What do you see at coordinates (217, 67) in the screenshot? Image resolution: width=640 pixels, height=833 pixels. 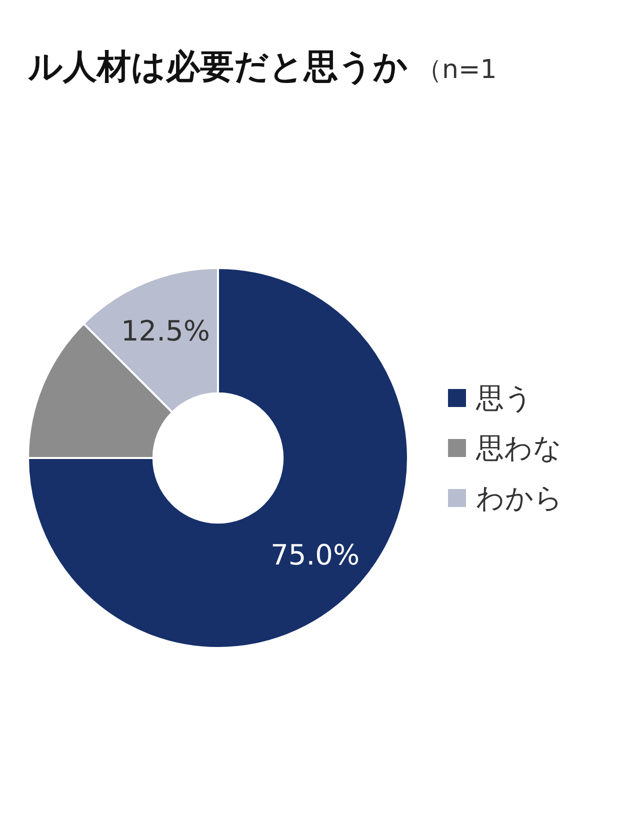 I see `chart-title: ル人材は必要だと思うか` at bounding box center [217, 67].